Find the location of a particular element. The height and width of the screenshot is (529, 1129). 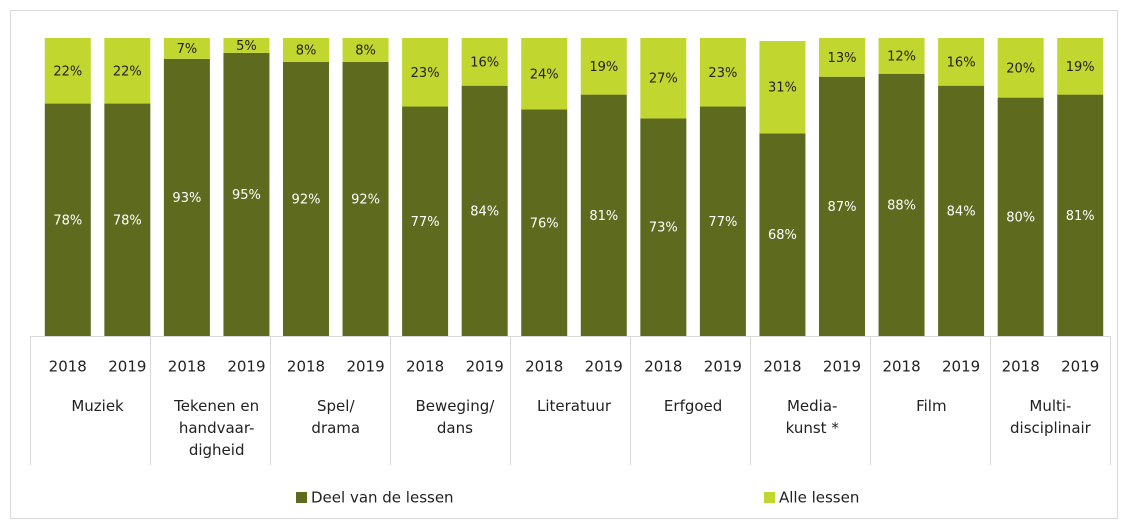

value-label: 31% is located at coordinates (782, 88).